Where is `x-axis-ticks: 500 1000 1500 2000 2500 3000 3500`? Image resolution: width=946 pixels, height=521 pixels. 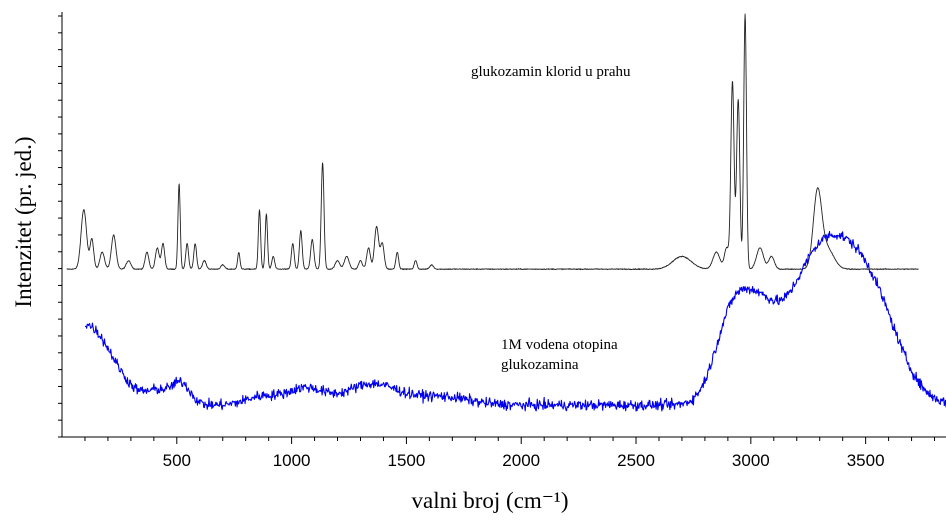
x-axis-ticks: 500 1000 1500 2000 2500 3000 3500 is located at coordinates (510, 453).